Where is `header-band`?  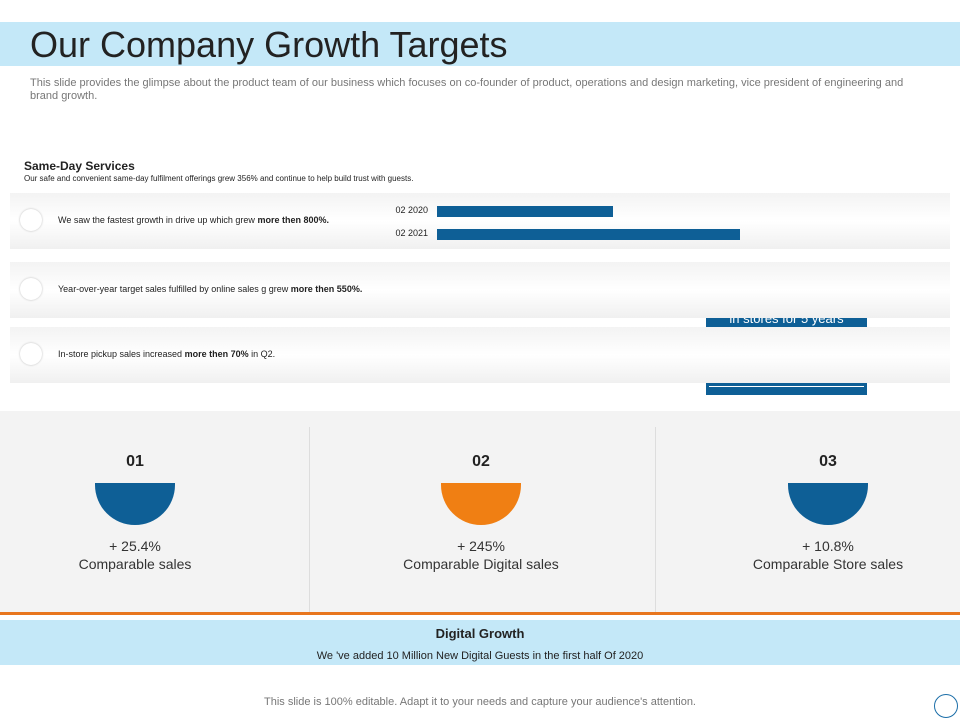 header-band is located at coordinates (480, 44).